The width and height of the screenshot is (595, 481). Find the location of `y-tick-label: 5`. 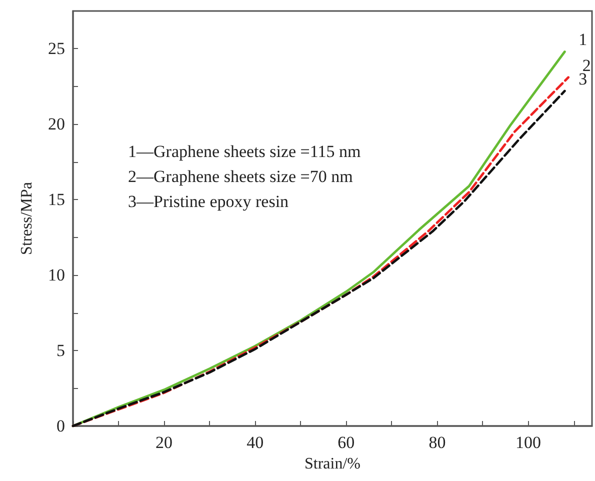

y-tick-label: 5 is located at coordinates (60, 350).